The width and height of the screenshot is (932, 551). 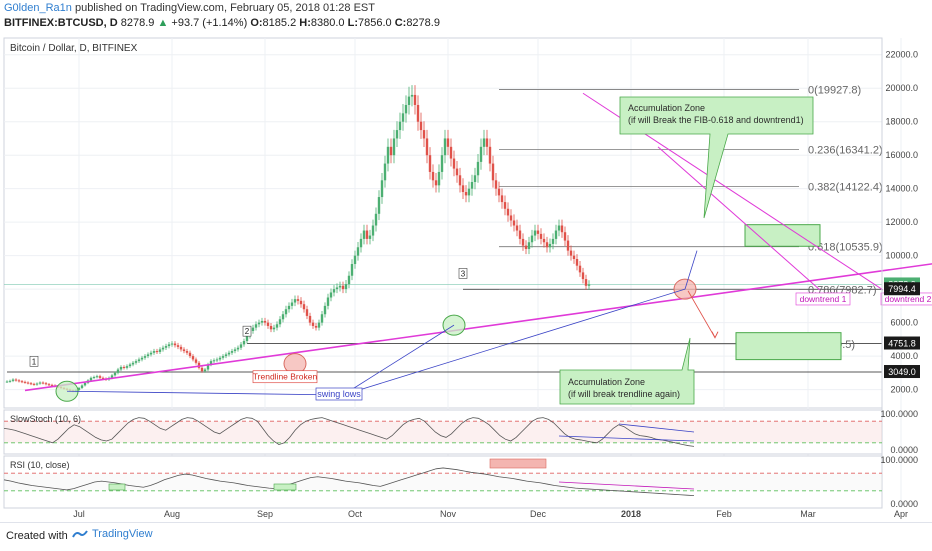 I want to click on swing-lows-label: swing lows, so click(x=339, y=394).